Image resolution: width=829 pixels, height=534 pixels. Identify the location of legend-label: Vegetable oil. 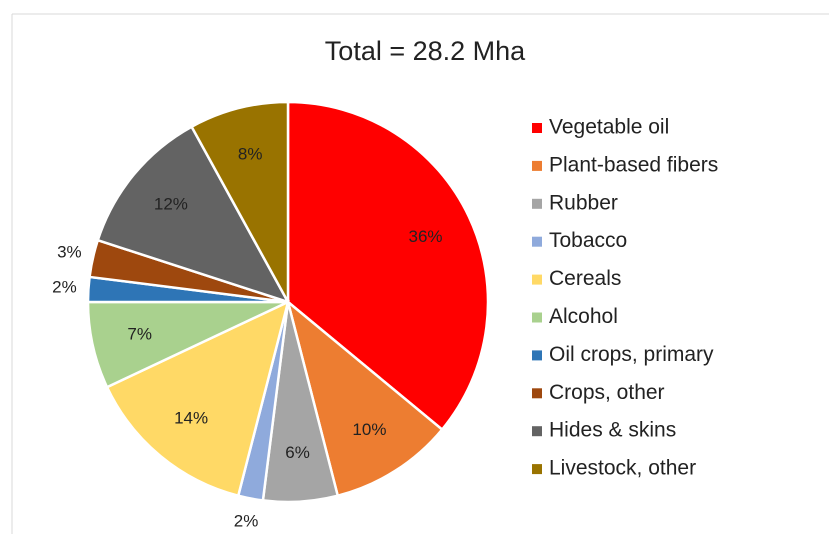
(609, 127).